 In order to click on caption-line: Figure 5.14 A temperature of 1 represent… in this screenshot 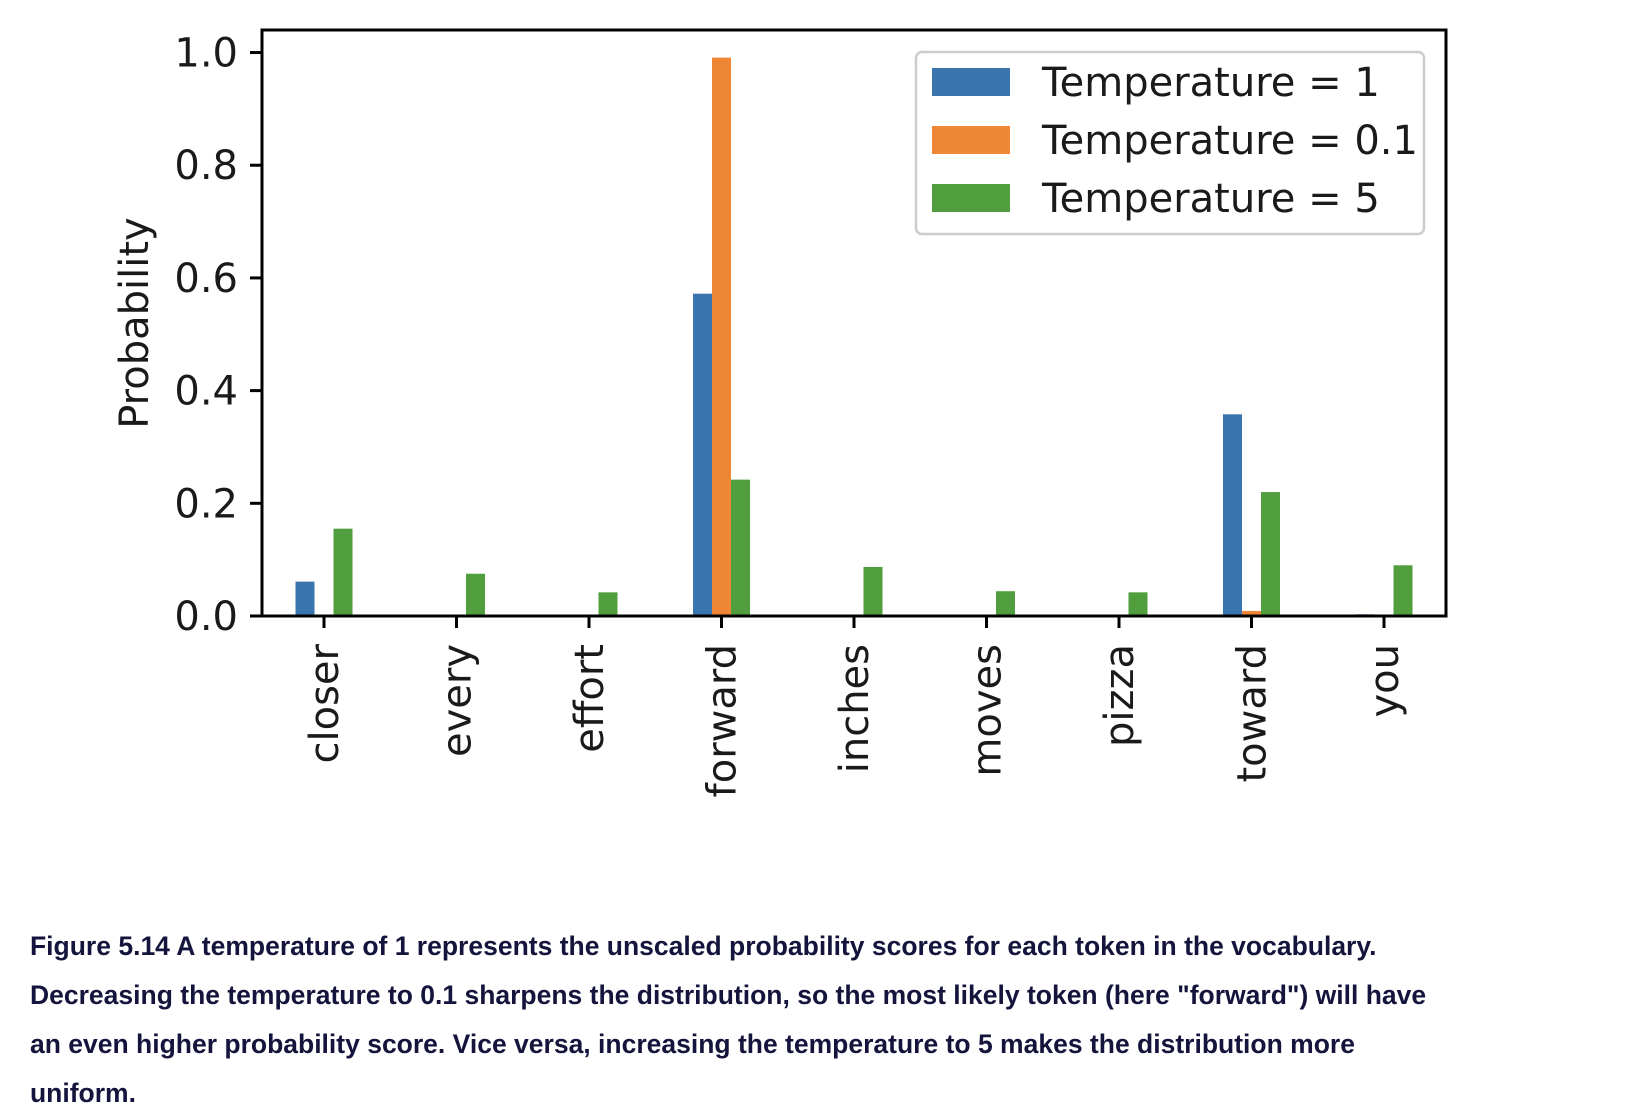, I will do `click(703, 946)`.